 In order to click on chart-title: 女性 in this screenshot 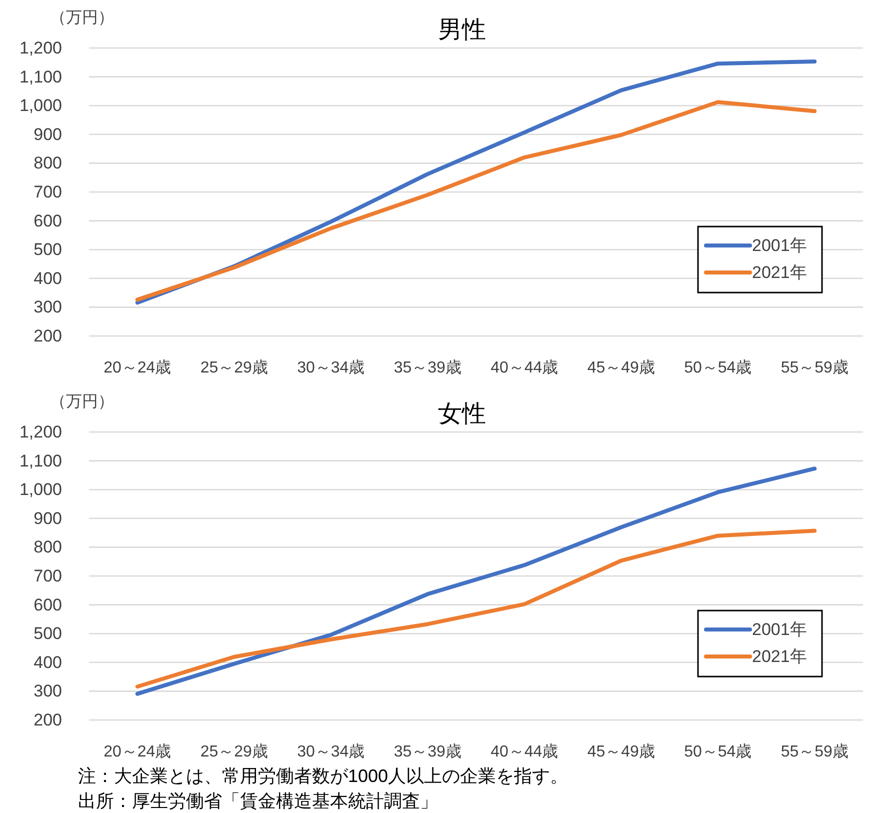, I will do `click(462, 414)`.